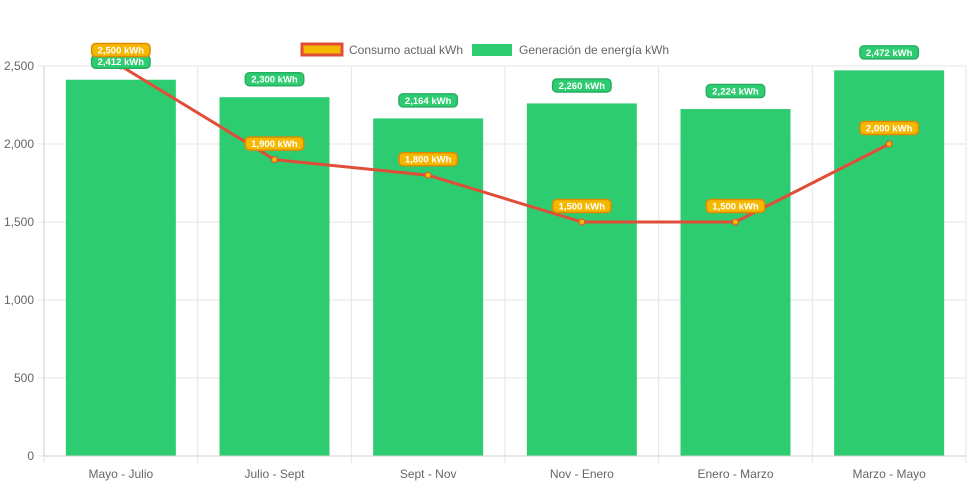 Image resolution: width=971 pixels, height=485 pixels. I want to click on line-value-label: 2,500 kWh, so click(120, 50).